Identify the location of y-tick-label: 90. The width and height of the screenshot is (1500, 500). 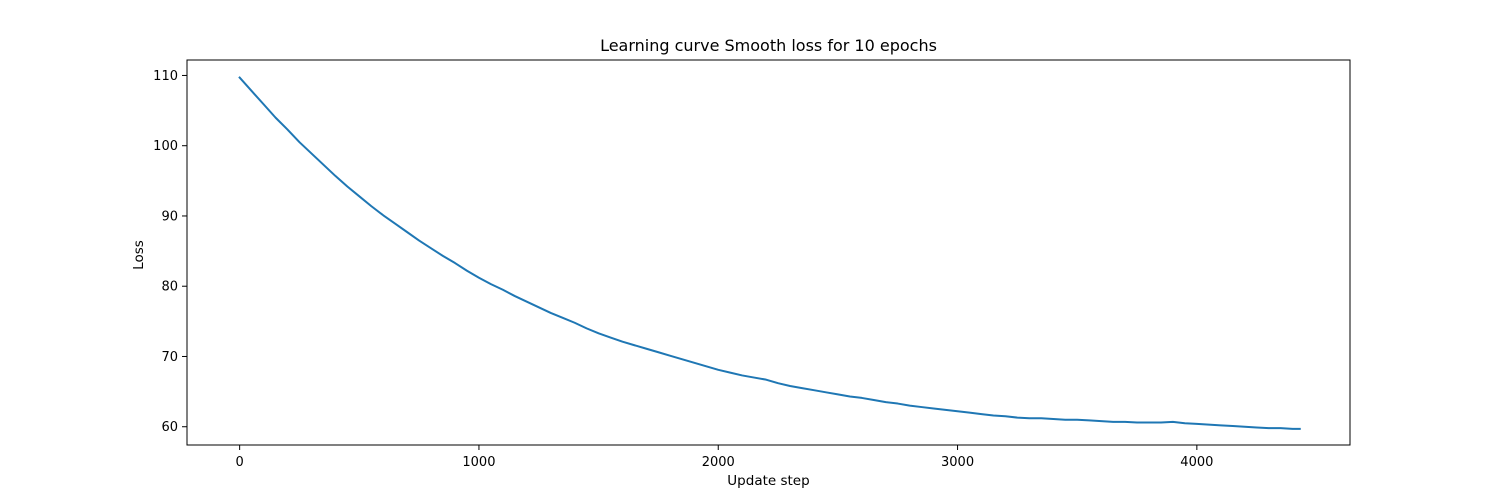
(169, 216).